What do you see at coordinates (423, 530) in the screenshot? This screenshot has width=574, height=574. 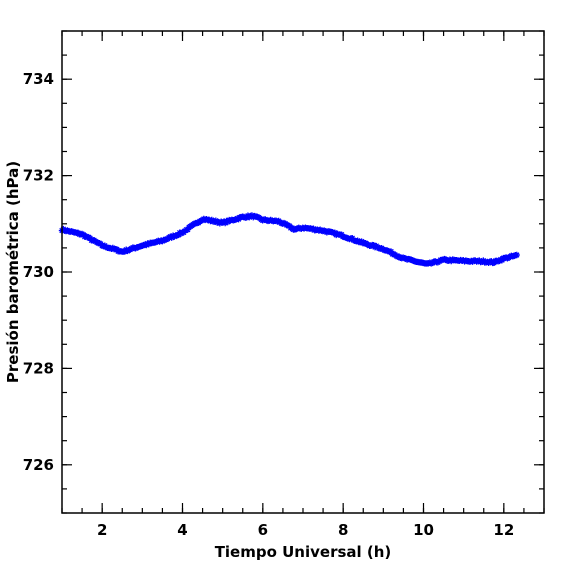 I see `x-tick-label: 10` at bounding box center [423, 530].